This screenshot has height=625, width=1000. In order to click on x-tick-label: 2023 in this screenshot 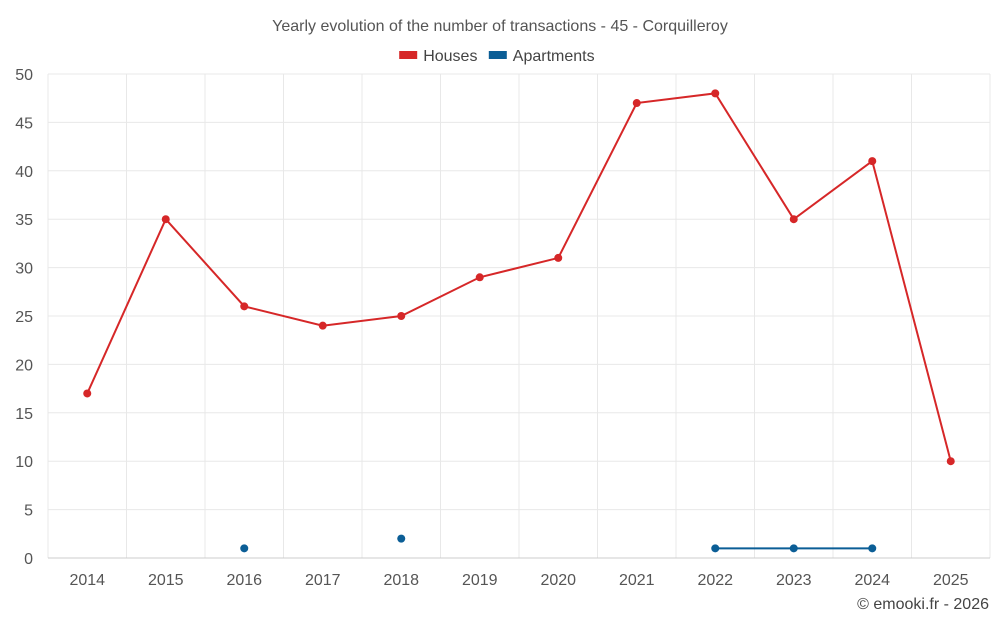, I will do `click(794, 580)`.